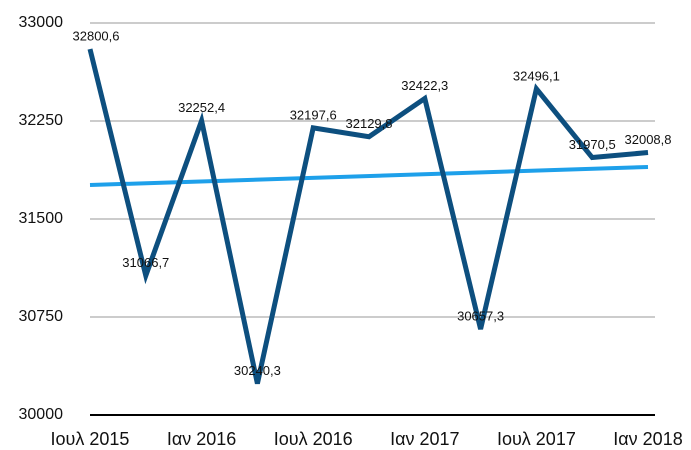 The width and height of the screenshot is (691, 450). I want to click on data-label: 32008,8, so click(648, 139).